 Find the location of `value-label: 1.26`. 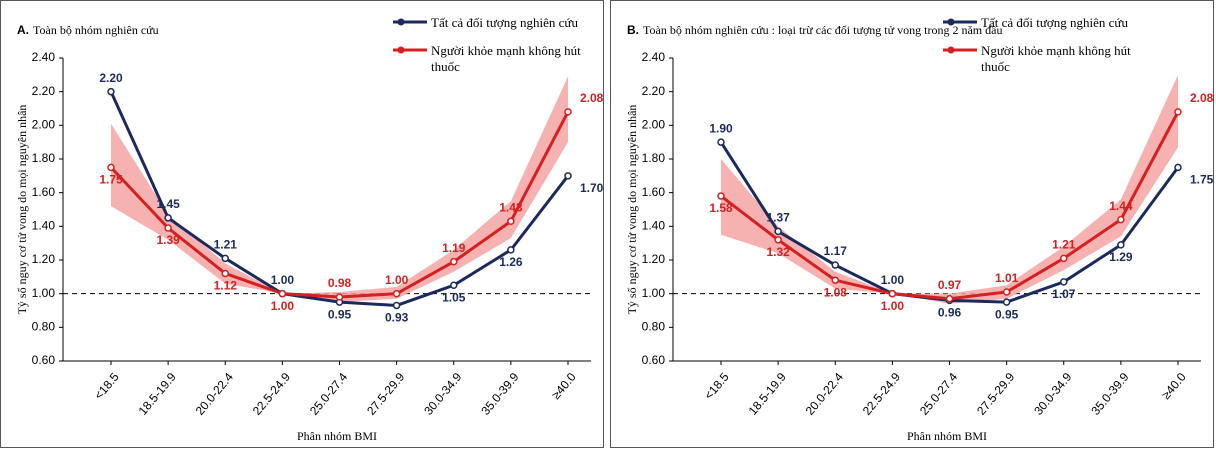

value-label: 1.26 is located at coordinates (511, 262).